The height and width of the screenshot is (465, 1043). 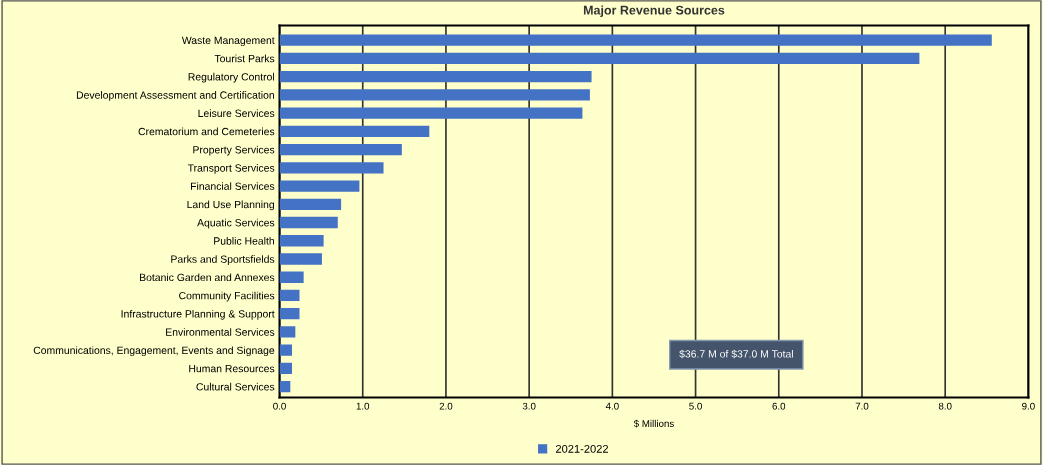 What do you see at coordinates (581, 448) in the screenshot?
I see `legend-label: 2021-2022` at bounding box center [581, 448].